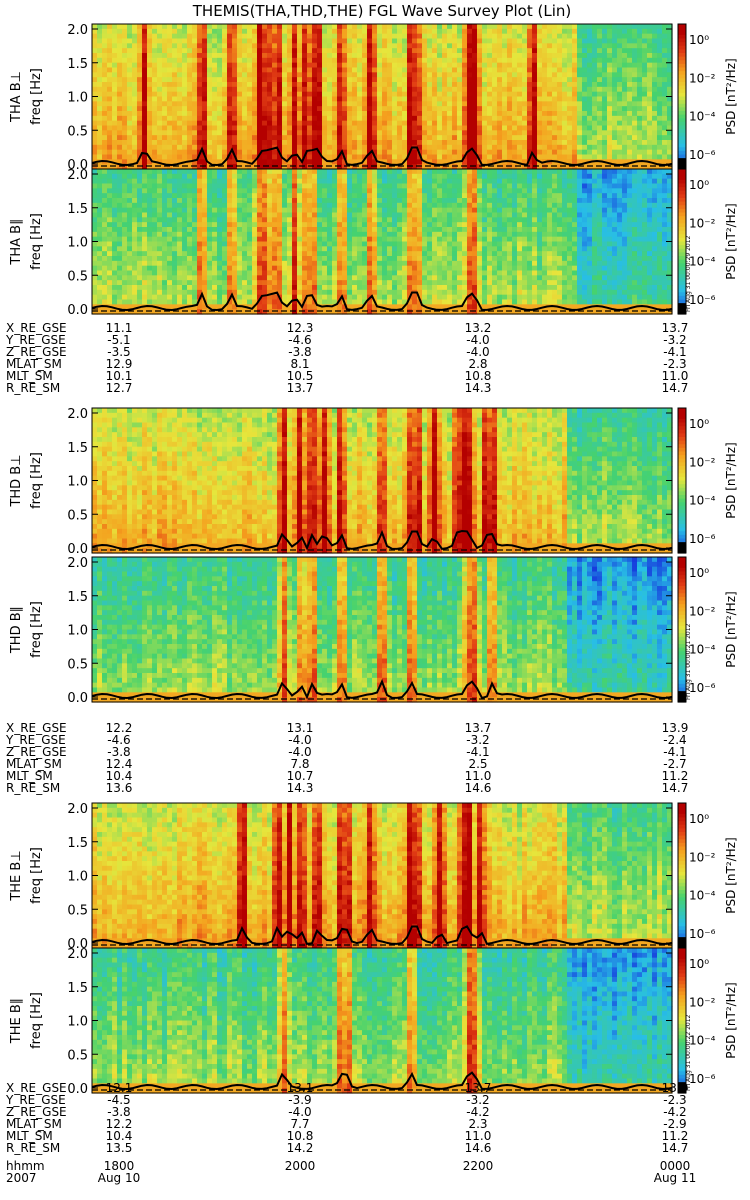 Image resolution: width=750 pixels, height=1200 pixels. Describe the element at coordinates (299, 364) in the screenshot. I see `ephemeris-value: 8.1` at that location.